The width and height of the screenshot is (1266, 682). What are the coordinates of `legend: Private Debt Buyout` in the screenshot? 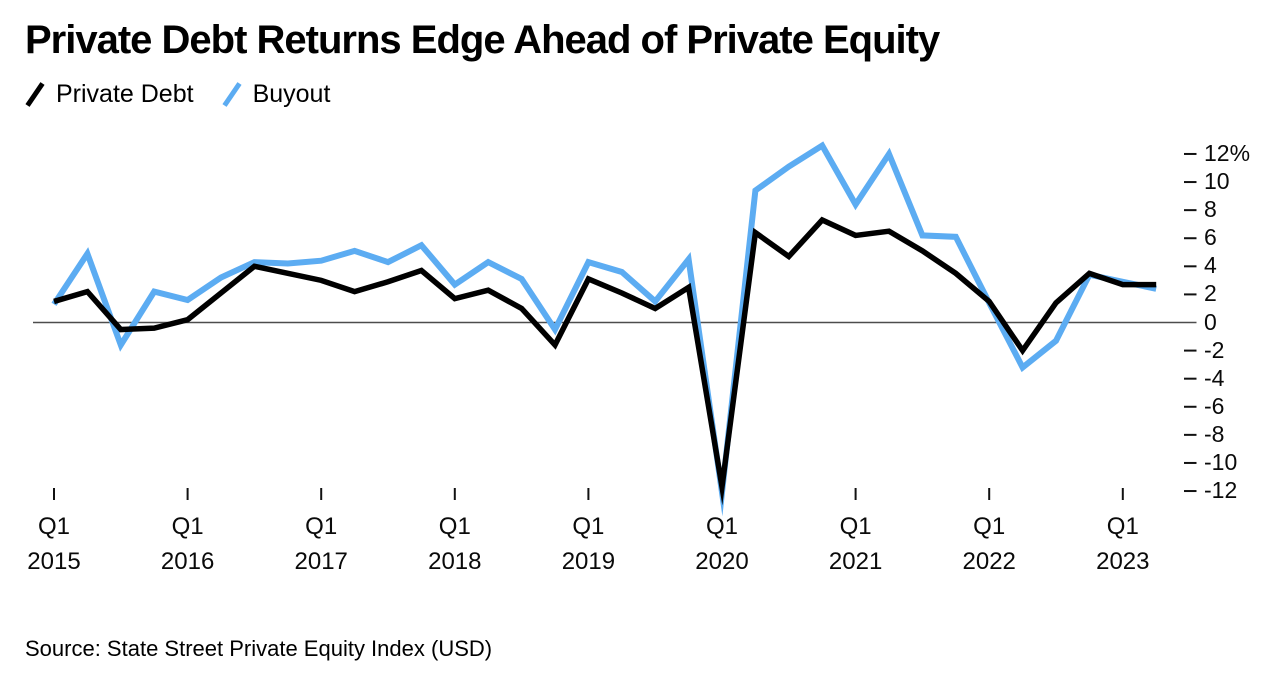 It's located at (177, 94).